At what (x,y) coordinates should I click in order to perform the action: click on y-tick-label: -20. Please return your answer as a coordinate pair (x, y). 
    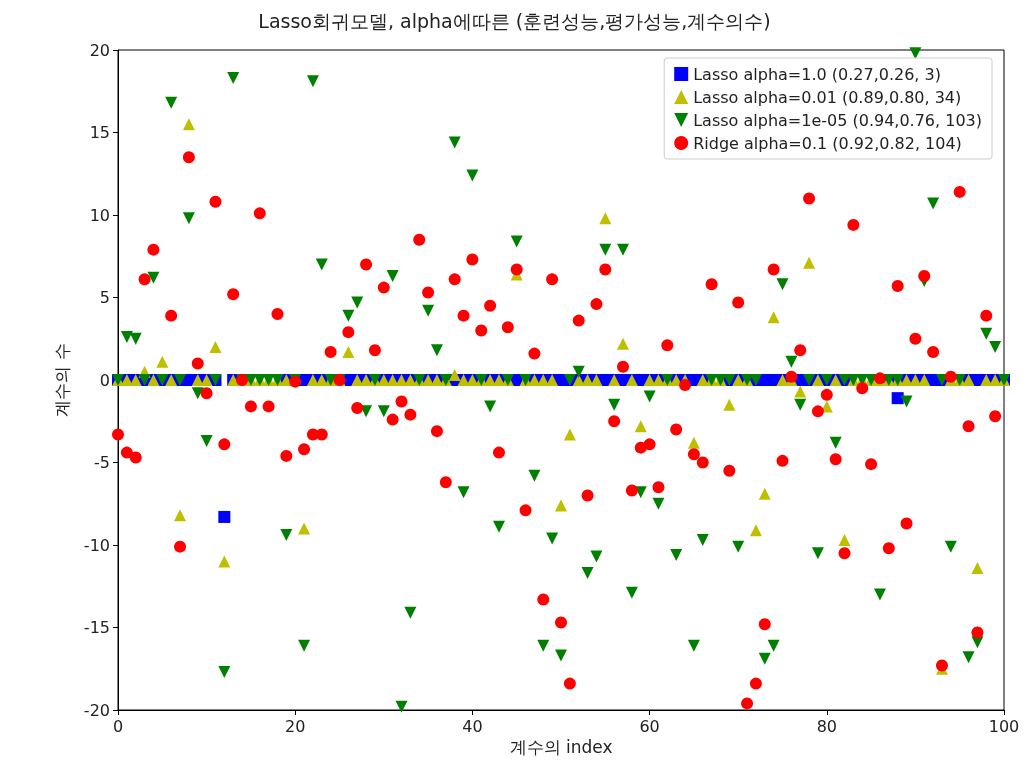
    Looking at the image, I should click on (96, 710).